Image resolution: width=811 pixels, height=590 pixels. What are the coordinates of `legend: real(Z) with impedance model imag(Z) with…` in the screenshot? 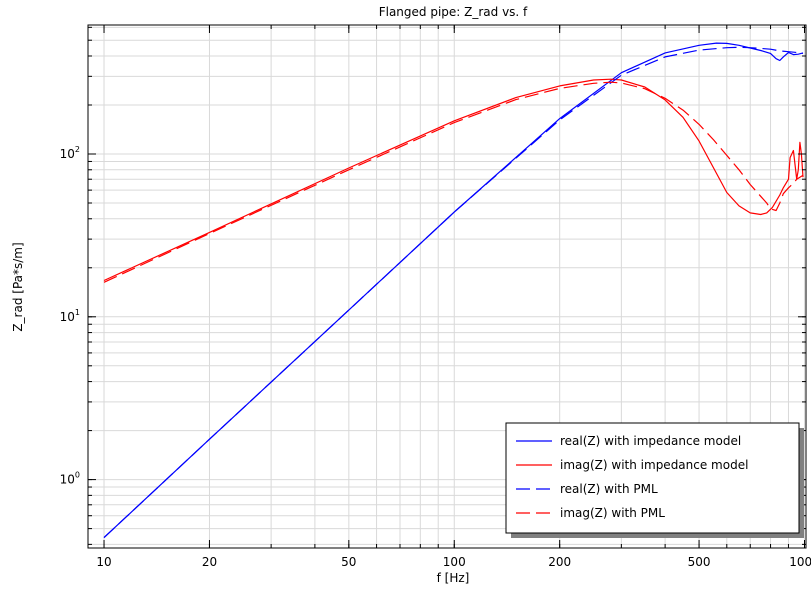 It's located at (654, 480).